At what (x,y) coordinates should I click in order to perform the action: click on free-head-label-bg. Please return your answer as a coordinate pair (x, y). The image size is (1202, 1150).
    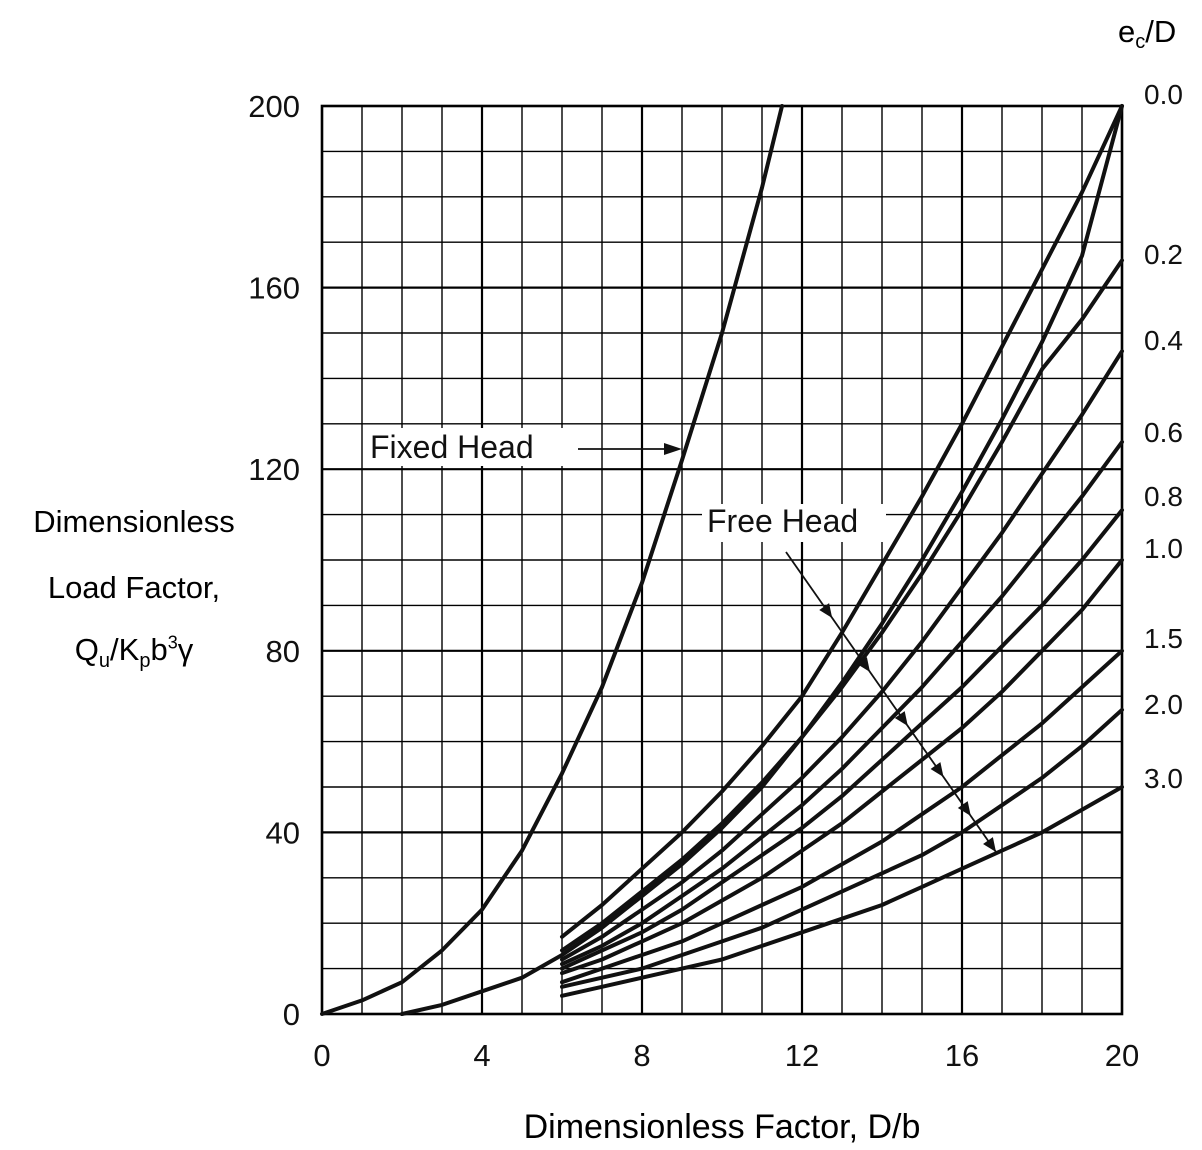
    Looking at the image, I should click on (794, 523).